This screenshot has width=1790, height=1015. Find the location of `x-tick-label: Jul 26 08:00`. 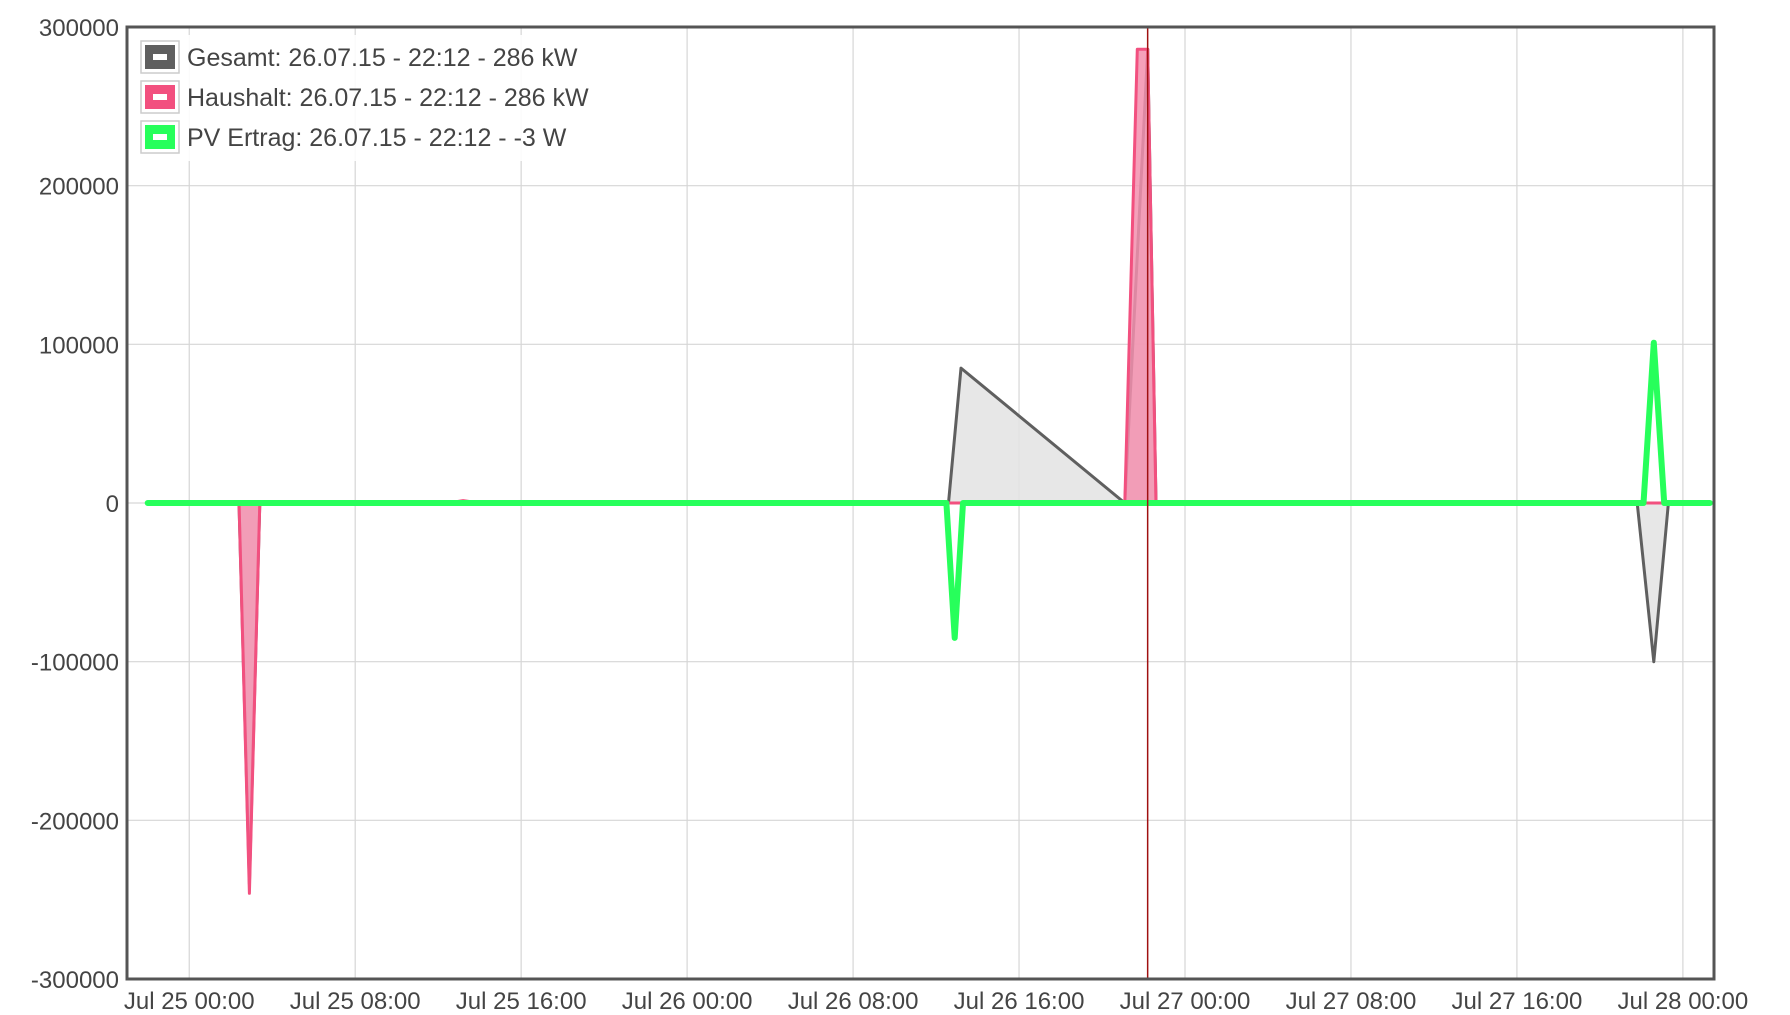

x-tick-label: Jul 26 08:00 is located at coordinates (853, 999).